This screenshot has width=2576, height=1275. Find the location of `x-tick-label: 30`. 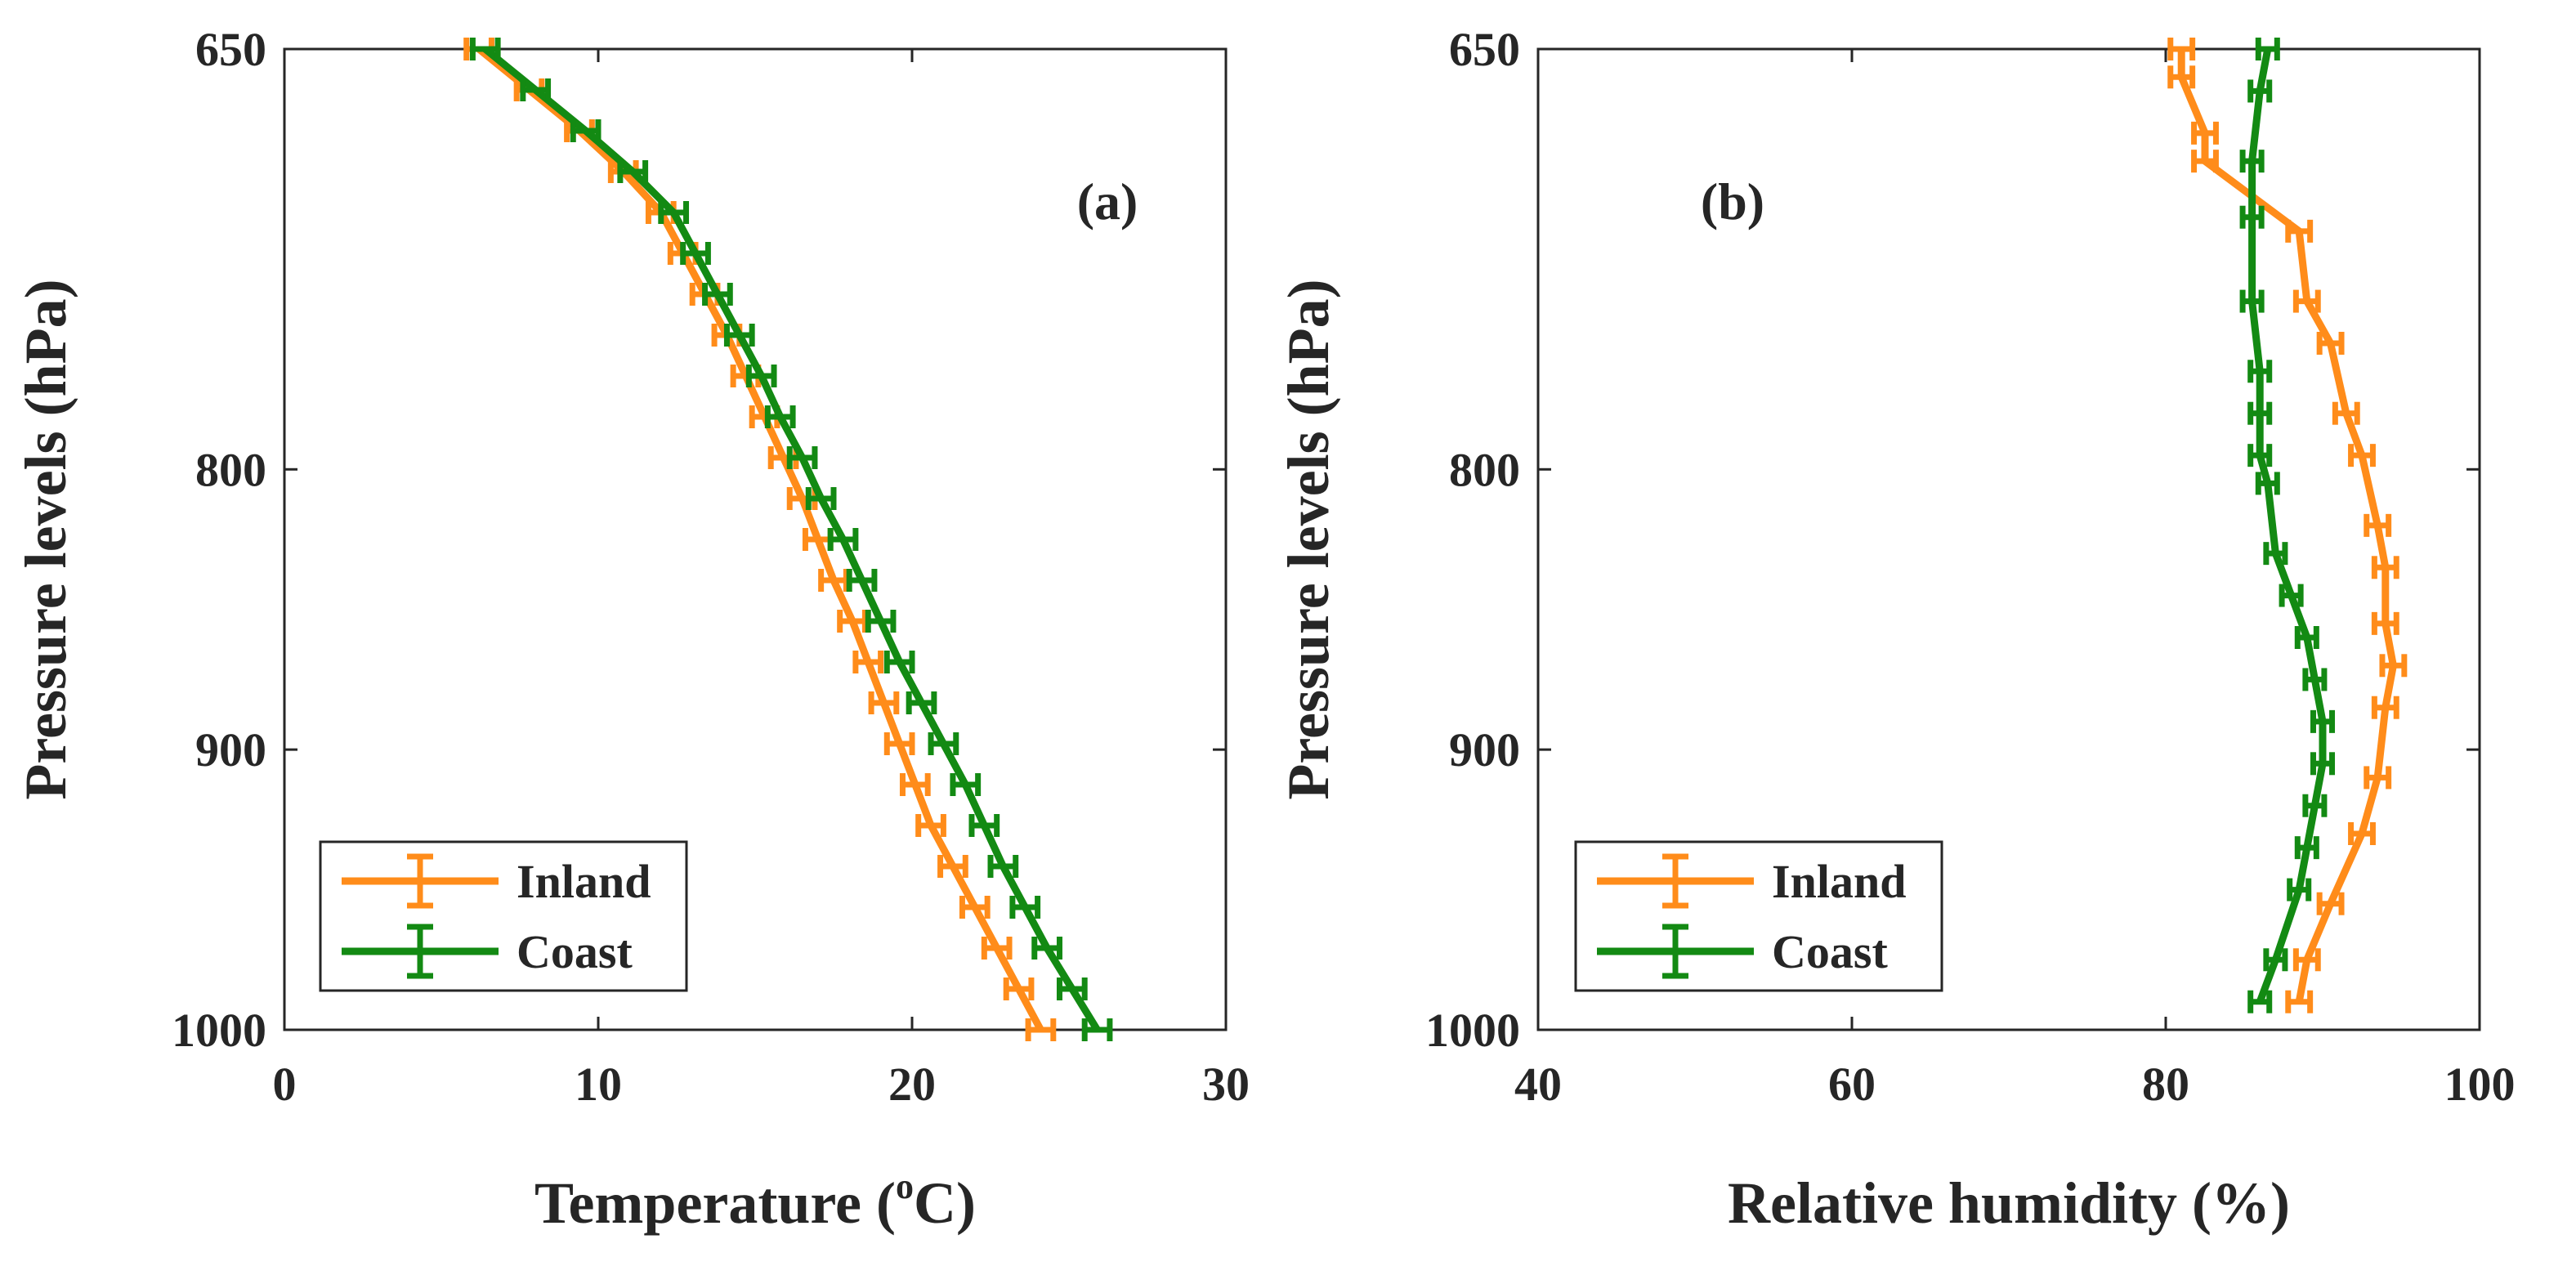

x-tick-label: 30 is located at coordinates (1226, 1084).